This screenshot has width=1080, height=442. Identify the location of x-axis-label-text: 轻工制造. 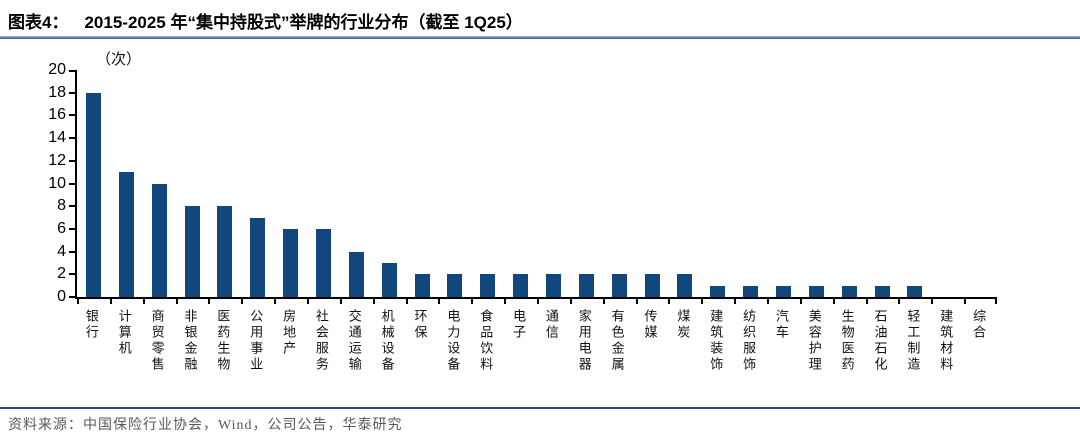
(913, 341).